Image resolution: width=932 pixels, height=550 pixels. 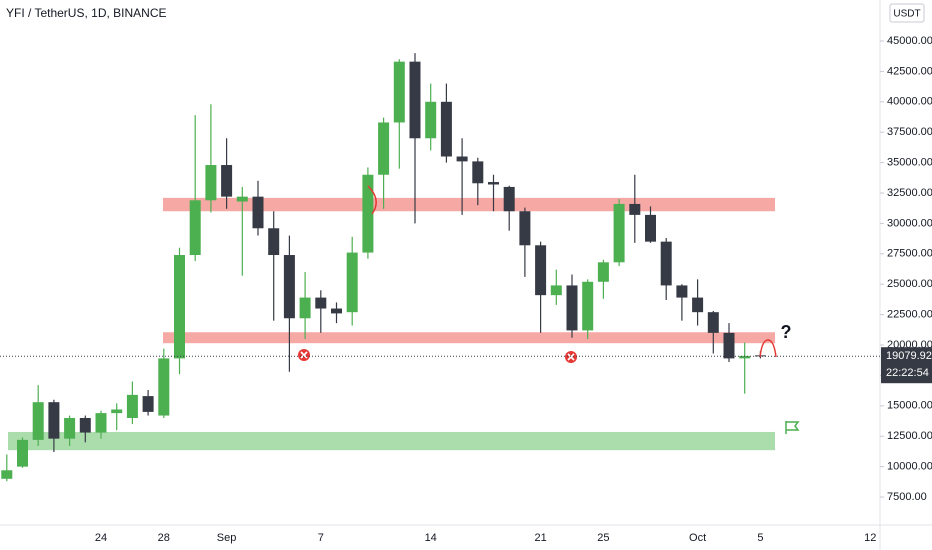 I want to click on x-tick-label: 28, so click(x=164, y=538).